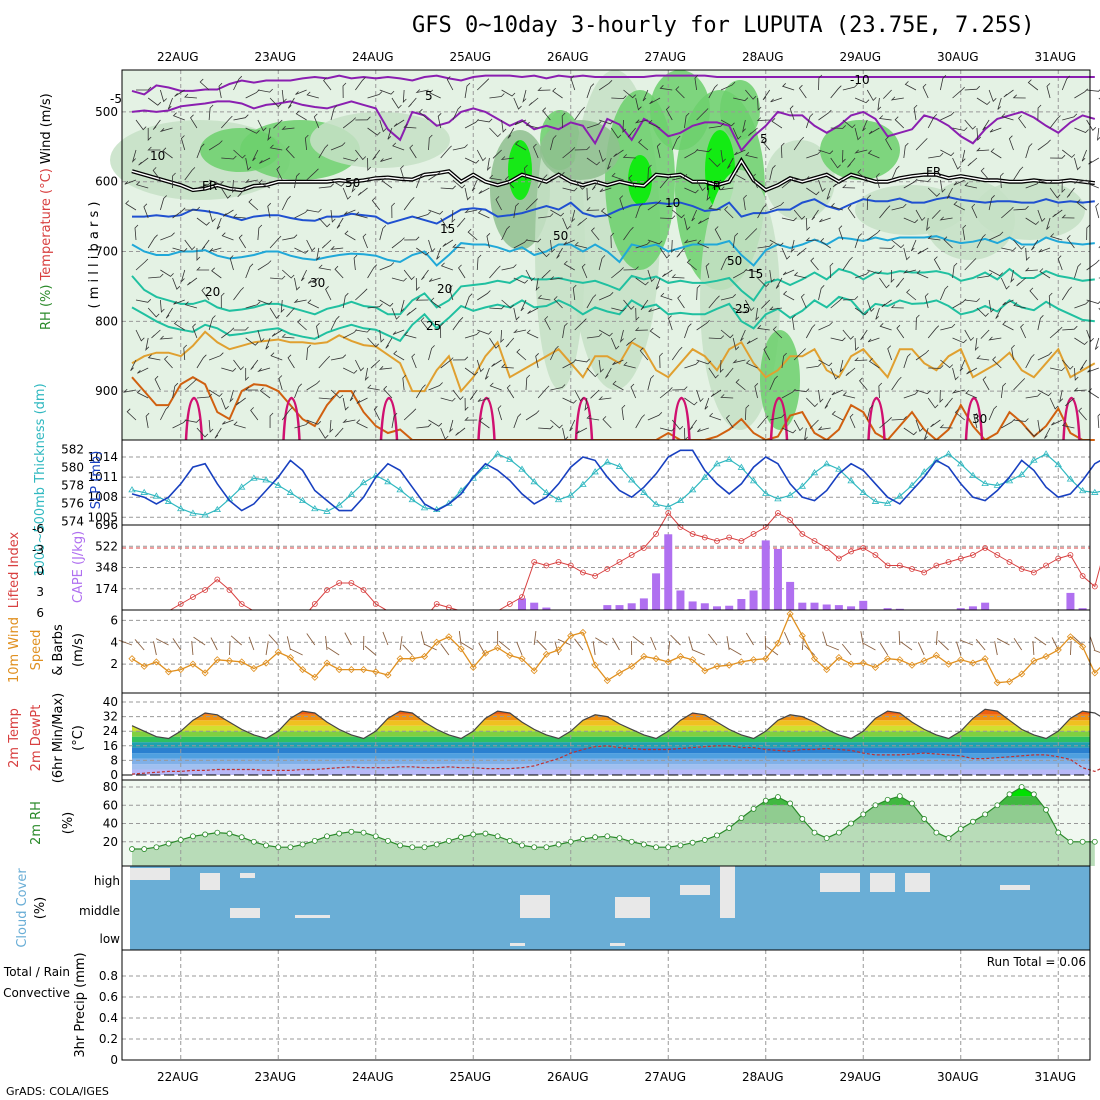 The height and width of the screenshot is (1100, 1100). Describe the element at coordinates (611, 772) in the screenshot. I see `temp-band` at that location.